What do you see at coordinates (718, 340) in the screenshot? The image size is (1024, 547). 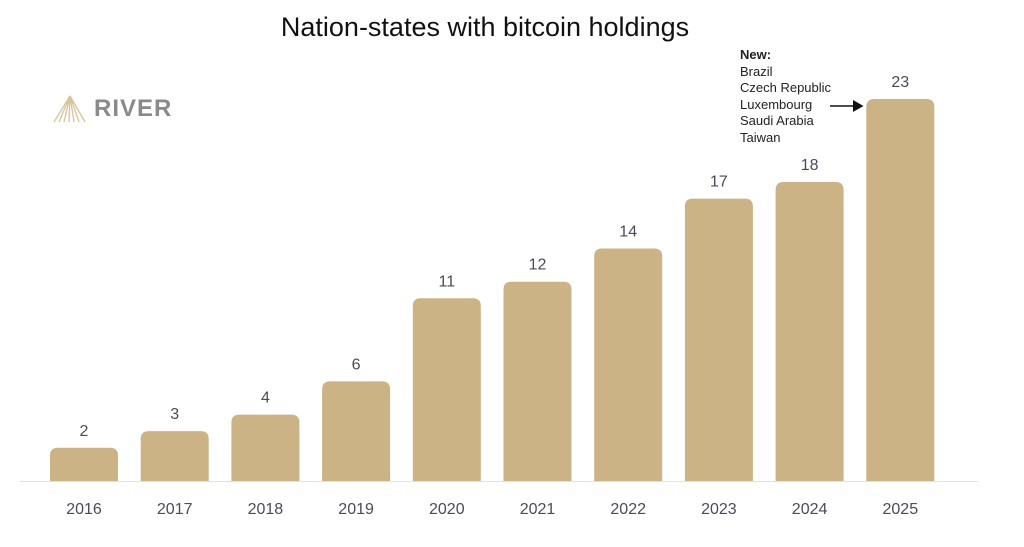 I see `bar-2023` at bounding box center [718, 340].